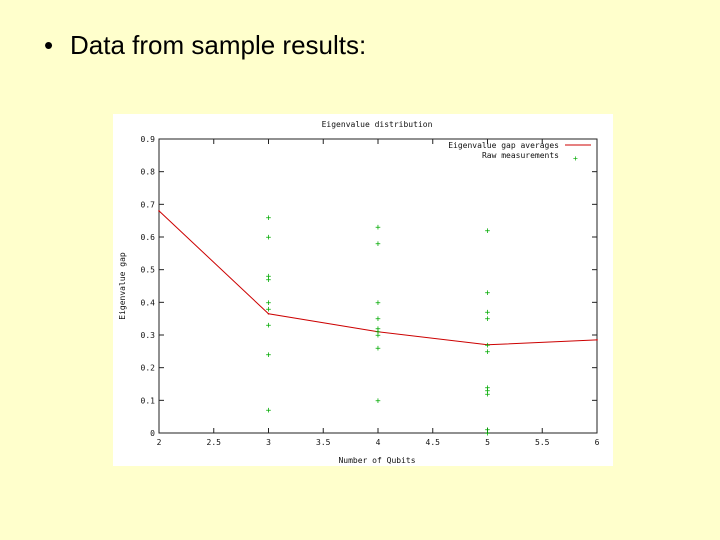  What do you see at coordinates (159, 442) in the screenshot?
I see `x-tick-label: 2` at bounding box center [159, 442].